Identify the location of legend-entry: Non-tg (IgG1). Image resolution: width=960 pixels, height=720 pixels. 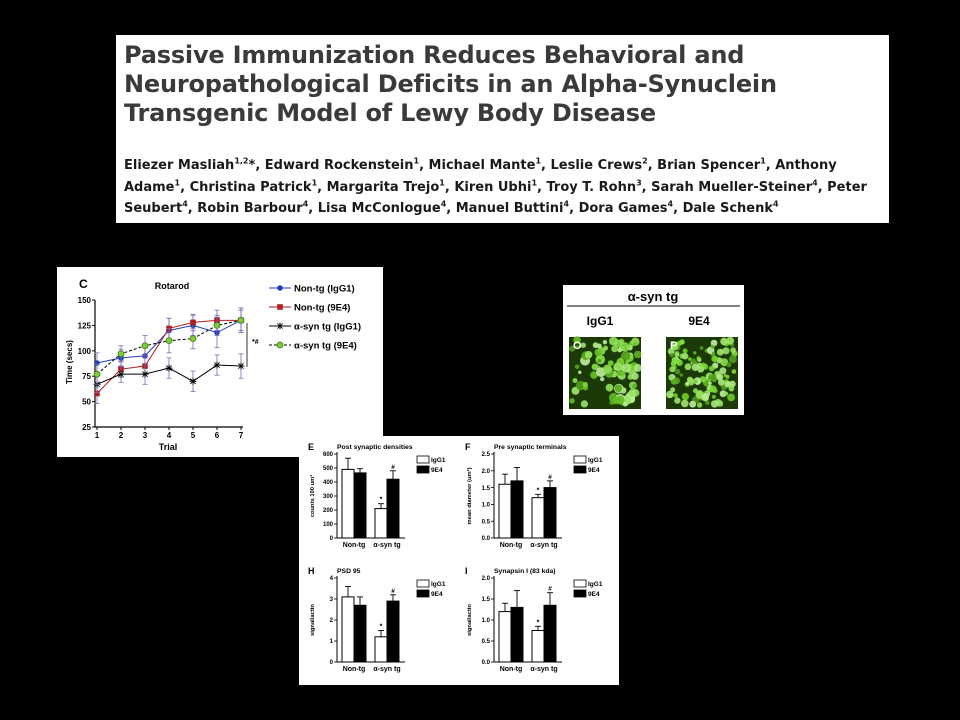
(312, 289).